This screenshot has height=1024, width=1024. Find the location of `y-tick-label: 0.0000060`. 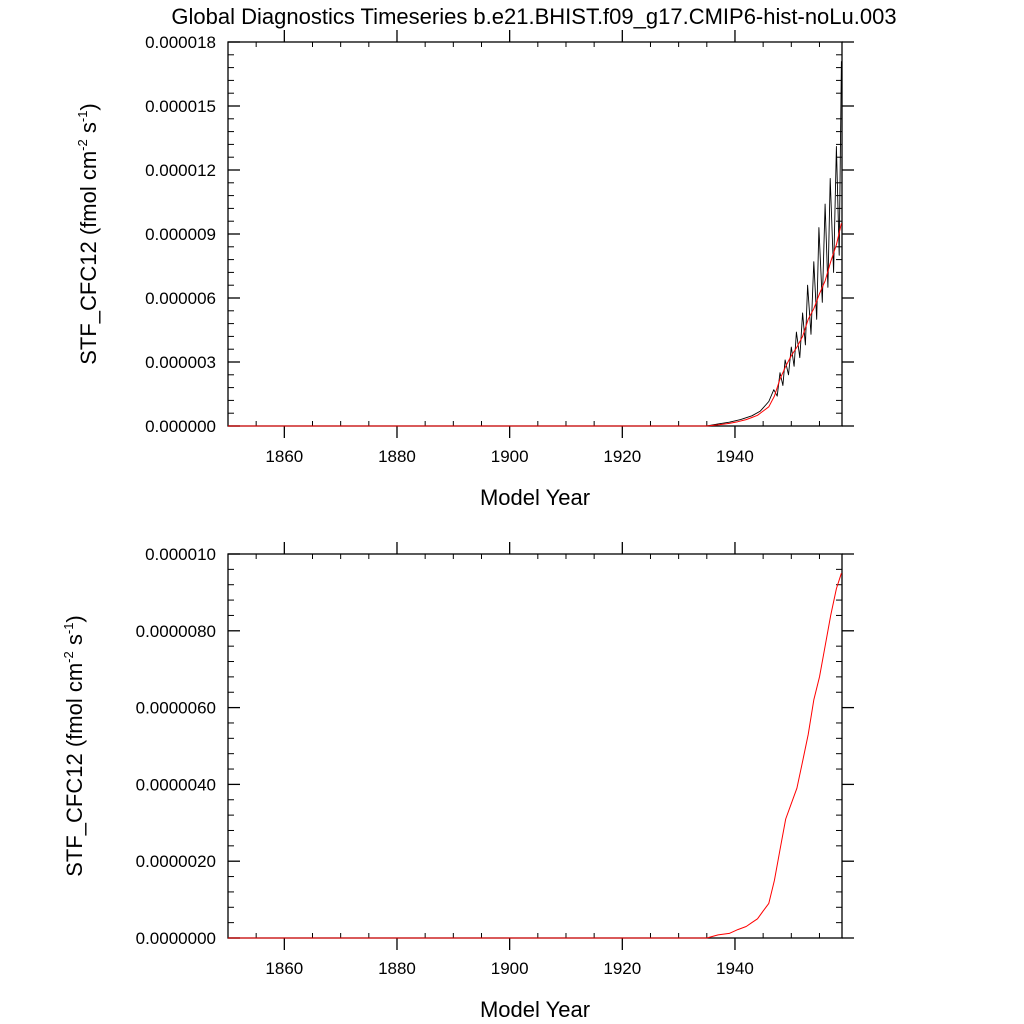

y-tick-label: 0.0000060 is located at coordinates (176, 708).